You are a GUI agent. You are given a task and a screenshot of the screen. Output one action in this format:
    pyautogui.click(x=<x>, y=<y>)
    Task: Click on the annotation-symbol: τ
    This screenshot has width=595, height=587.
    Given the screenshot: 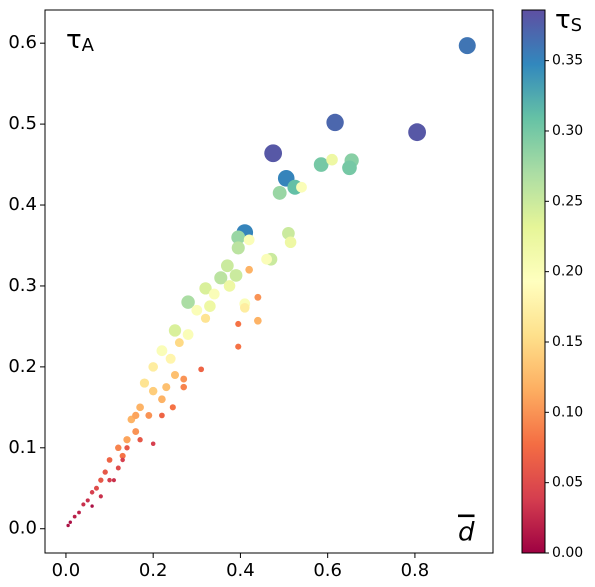 What is the action you would take?
    pyautogui.click(x=74, y=40)
    